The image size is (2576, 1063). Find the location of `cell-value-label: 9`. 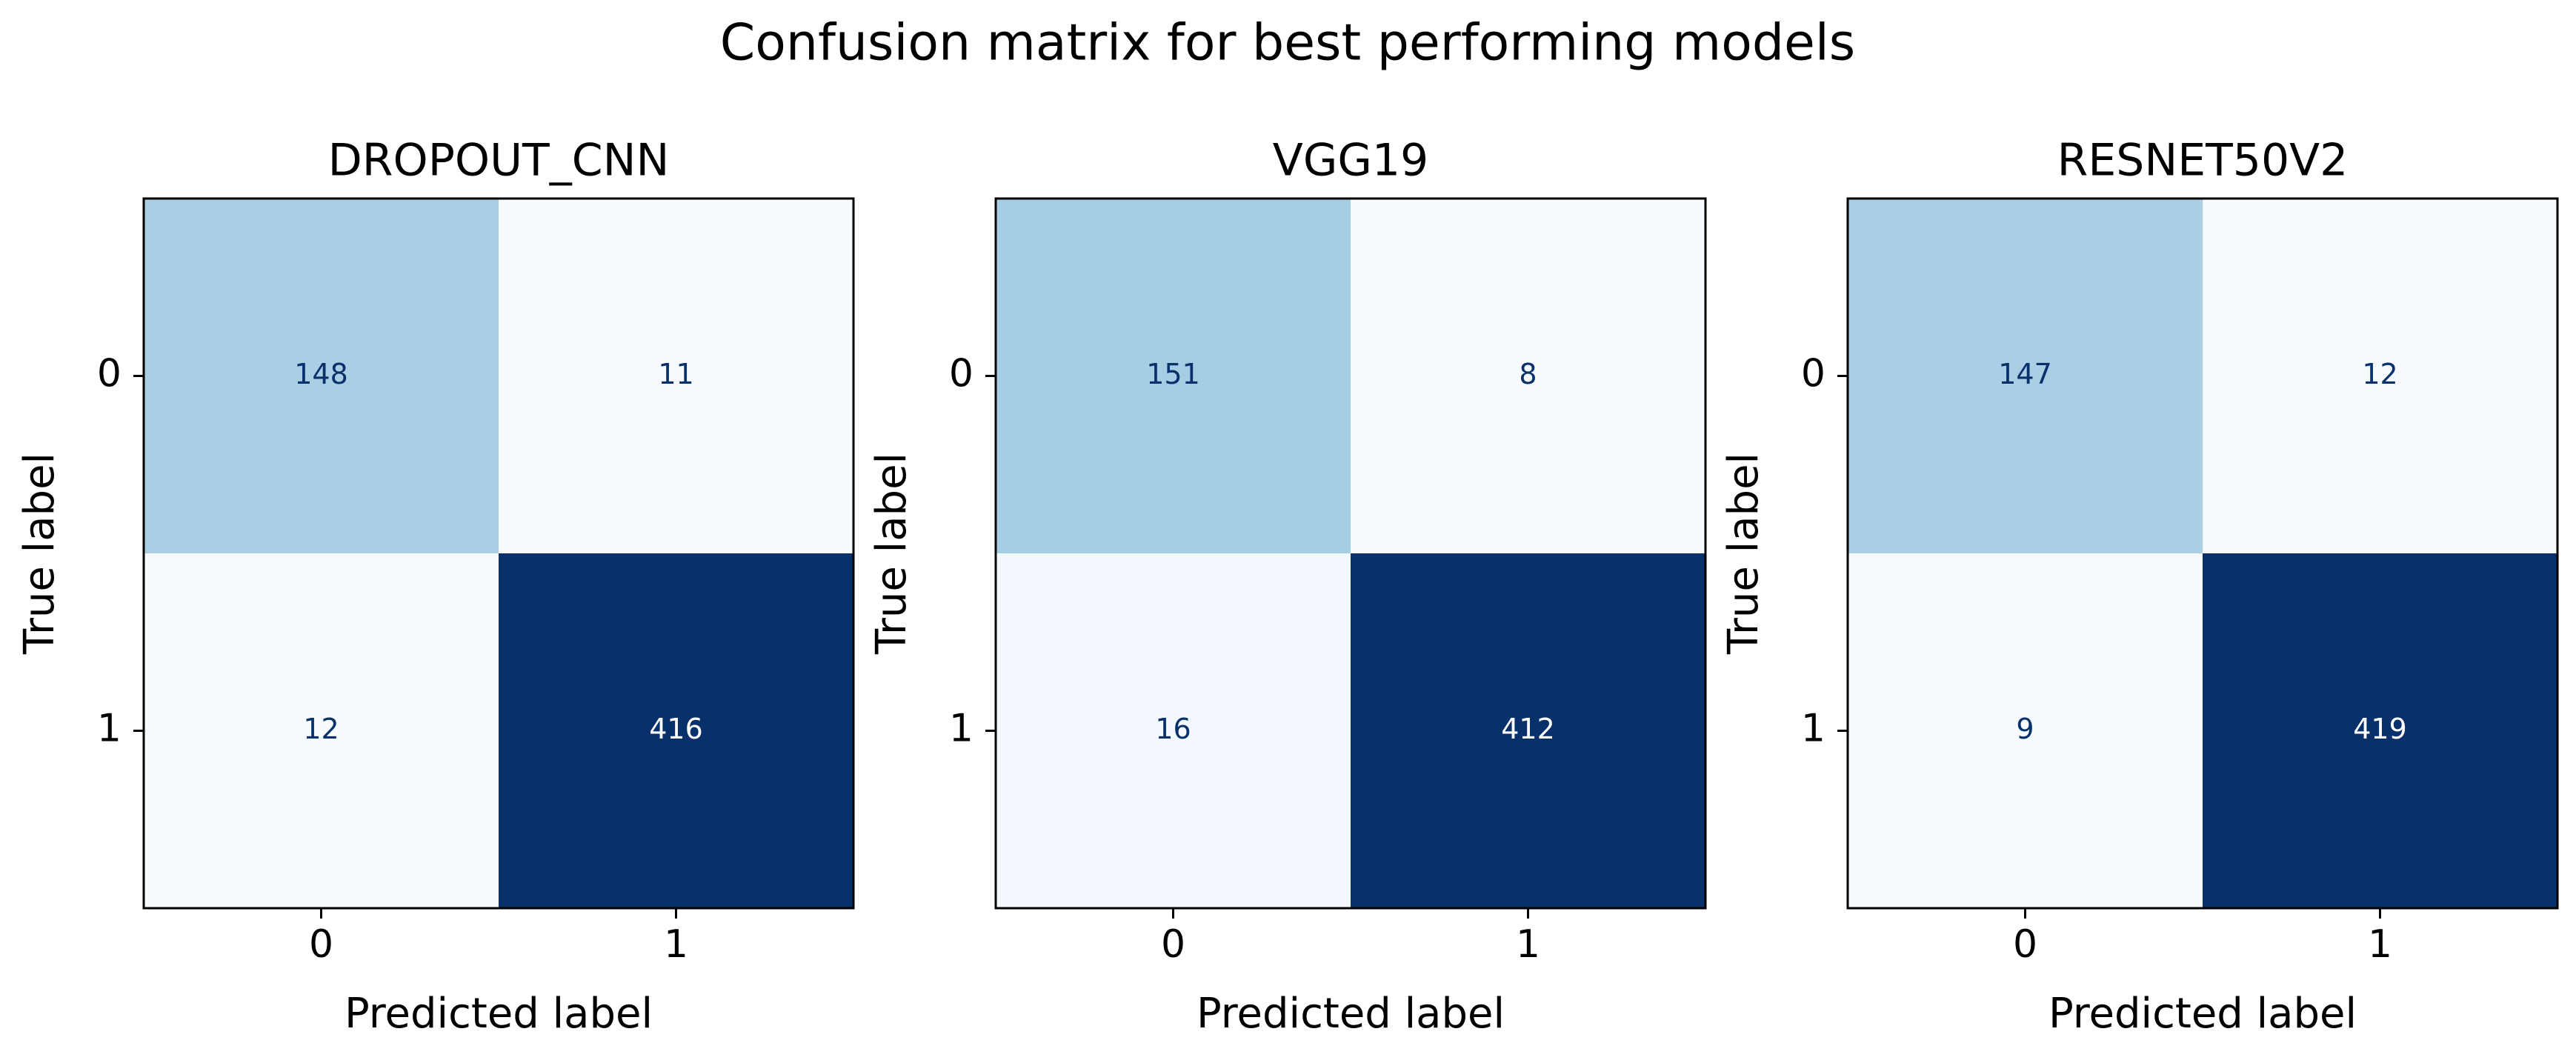

cell-value-label: 9 is located at coordinates (2025, 729).